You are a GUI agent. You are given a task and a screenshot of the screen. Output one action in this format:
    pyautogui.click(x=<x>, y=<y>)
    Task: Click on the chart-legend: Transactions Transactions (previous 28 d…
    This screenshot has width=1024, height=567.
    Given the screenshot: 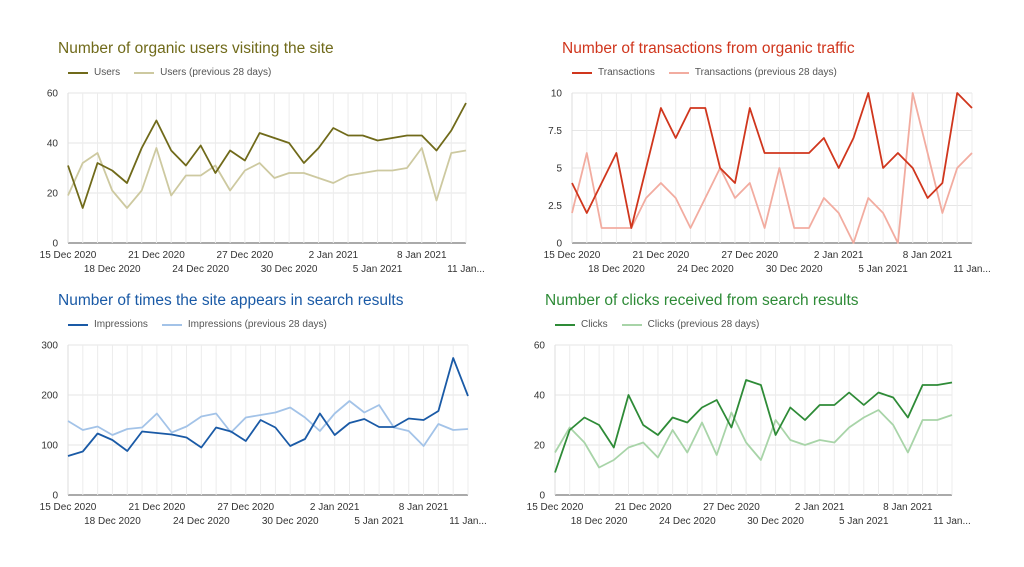 What is the action you would take?
    pyautogui.click(x=711, y=72)
    